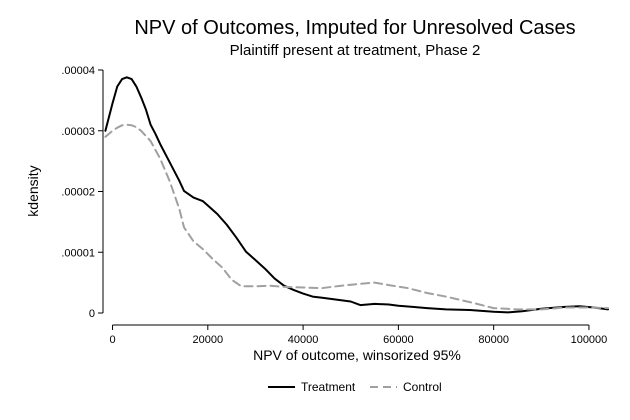  I want to click on legend: Treatment Control, so click(355, 387).